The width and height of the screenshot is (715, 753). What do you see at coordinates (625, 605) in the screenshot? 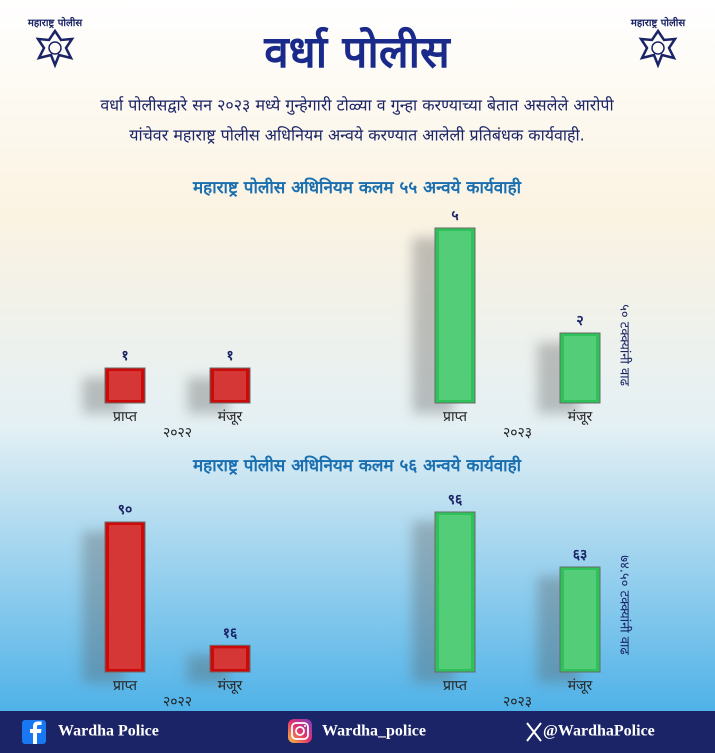
I see `annotation: ७४.५० टक्क्यांनी वाढ` at bounding box center [625, 605].